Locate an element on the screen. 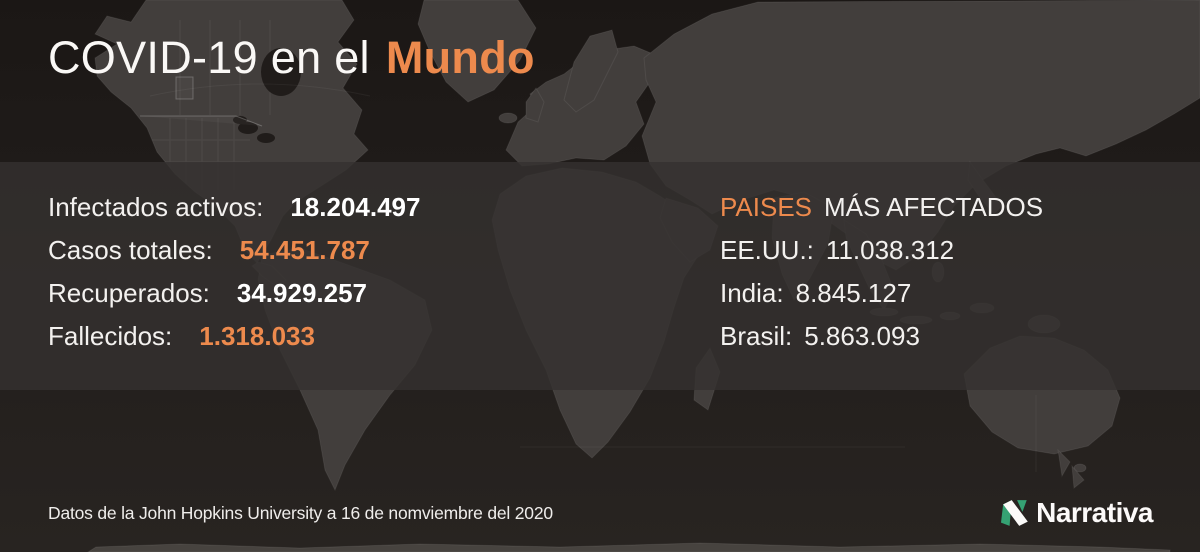 The height and width of the screenshot is (552, 1200). stat-value: 54.451.787 is located at coordinates (304, 250).